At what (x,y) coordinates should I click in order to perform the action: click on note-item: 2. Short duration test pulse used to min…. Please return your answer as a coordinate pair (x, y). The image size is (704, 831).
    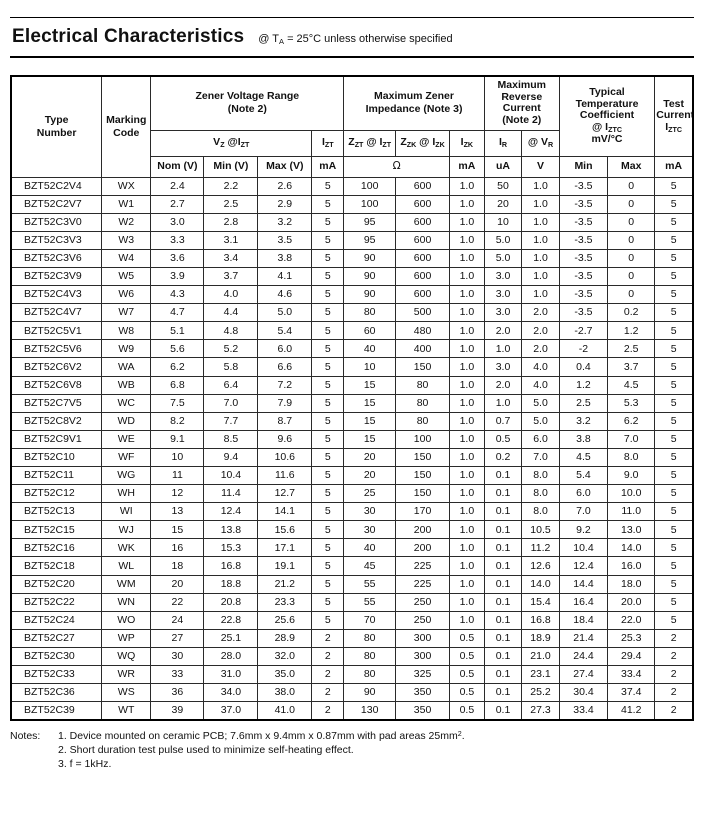
    Looking at the image, I should click on (206, 749).